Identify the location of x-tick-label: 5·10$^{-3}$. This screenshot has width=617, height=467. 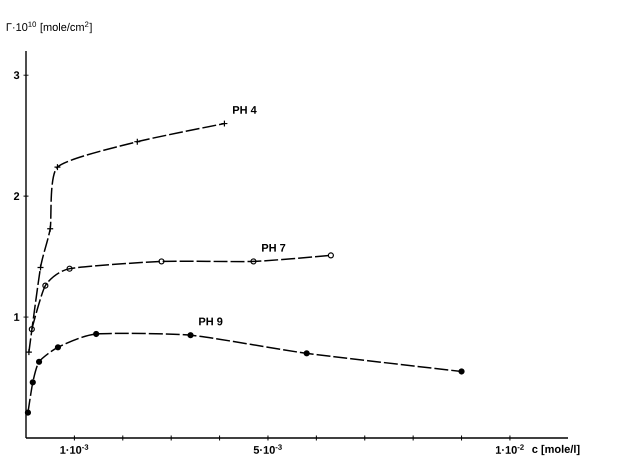
(268, 449).